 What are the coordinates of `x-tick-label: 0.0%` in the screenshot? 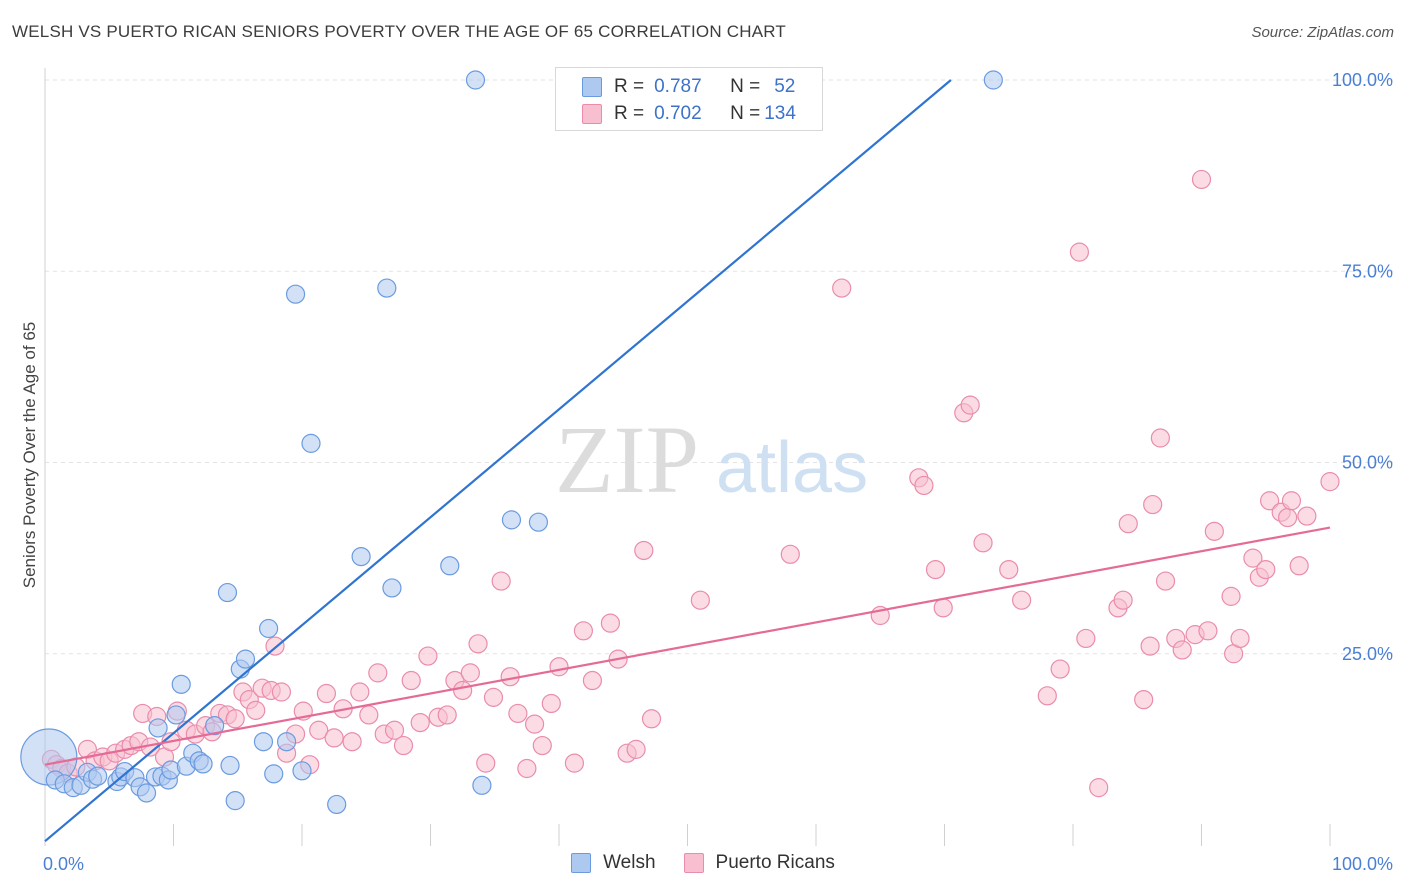 It's located at (63, 864).